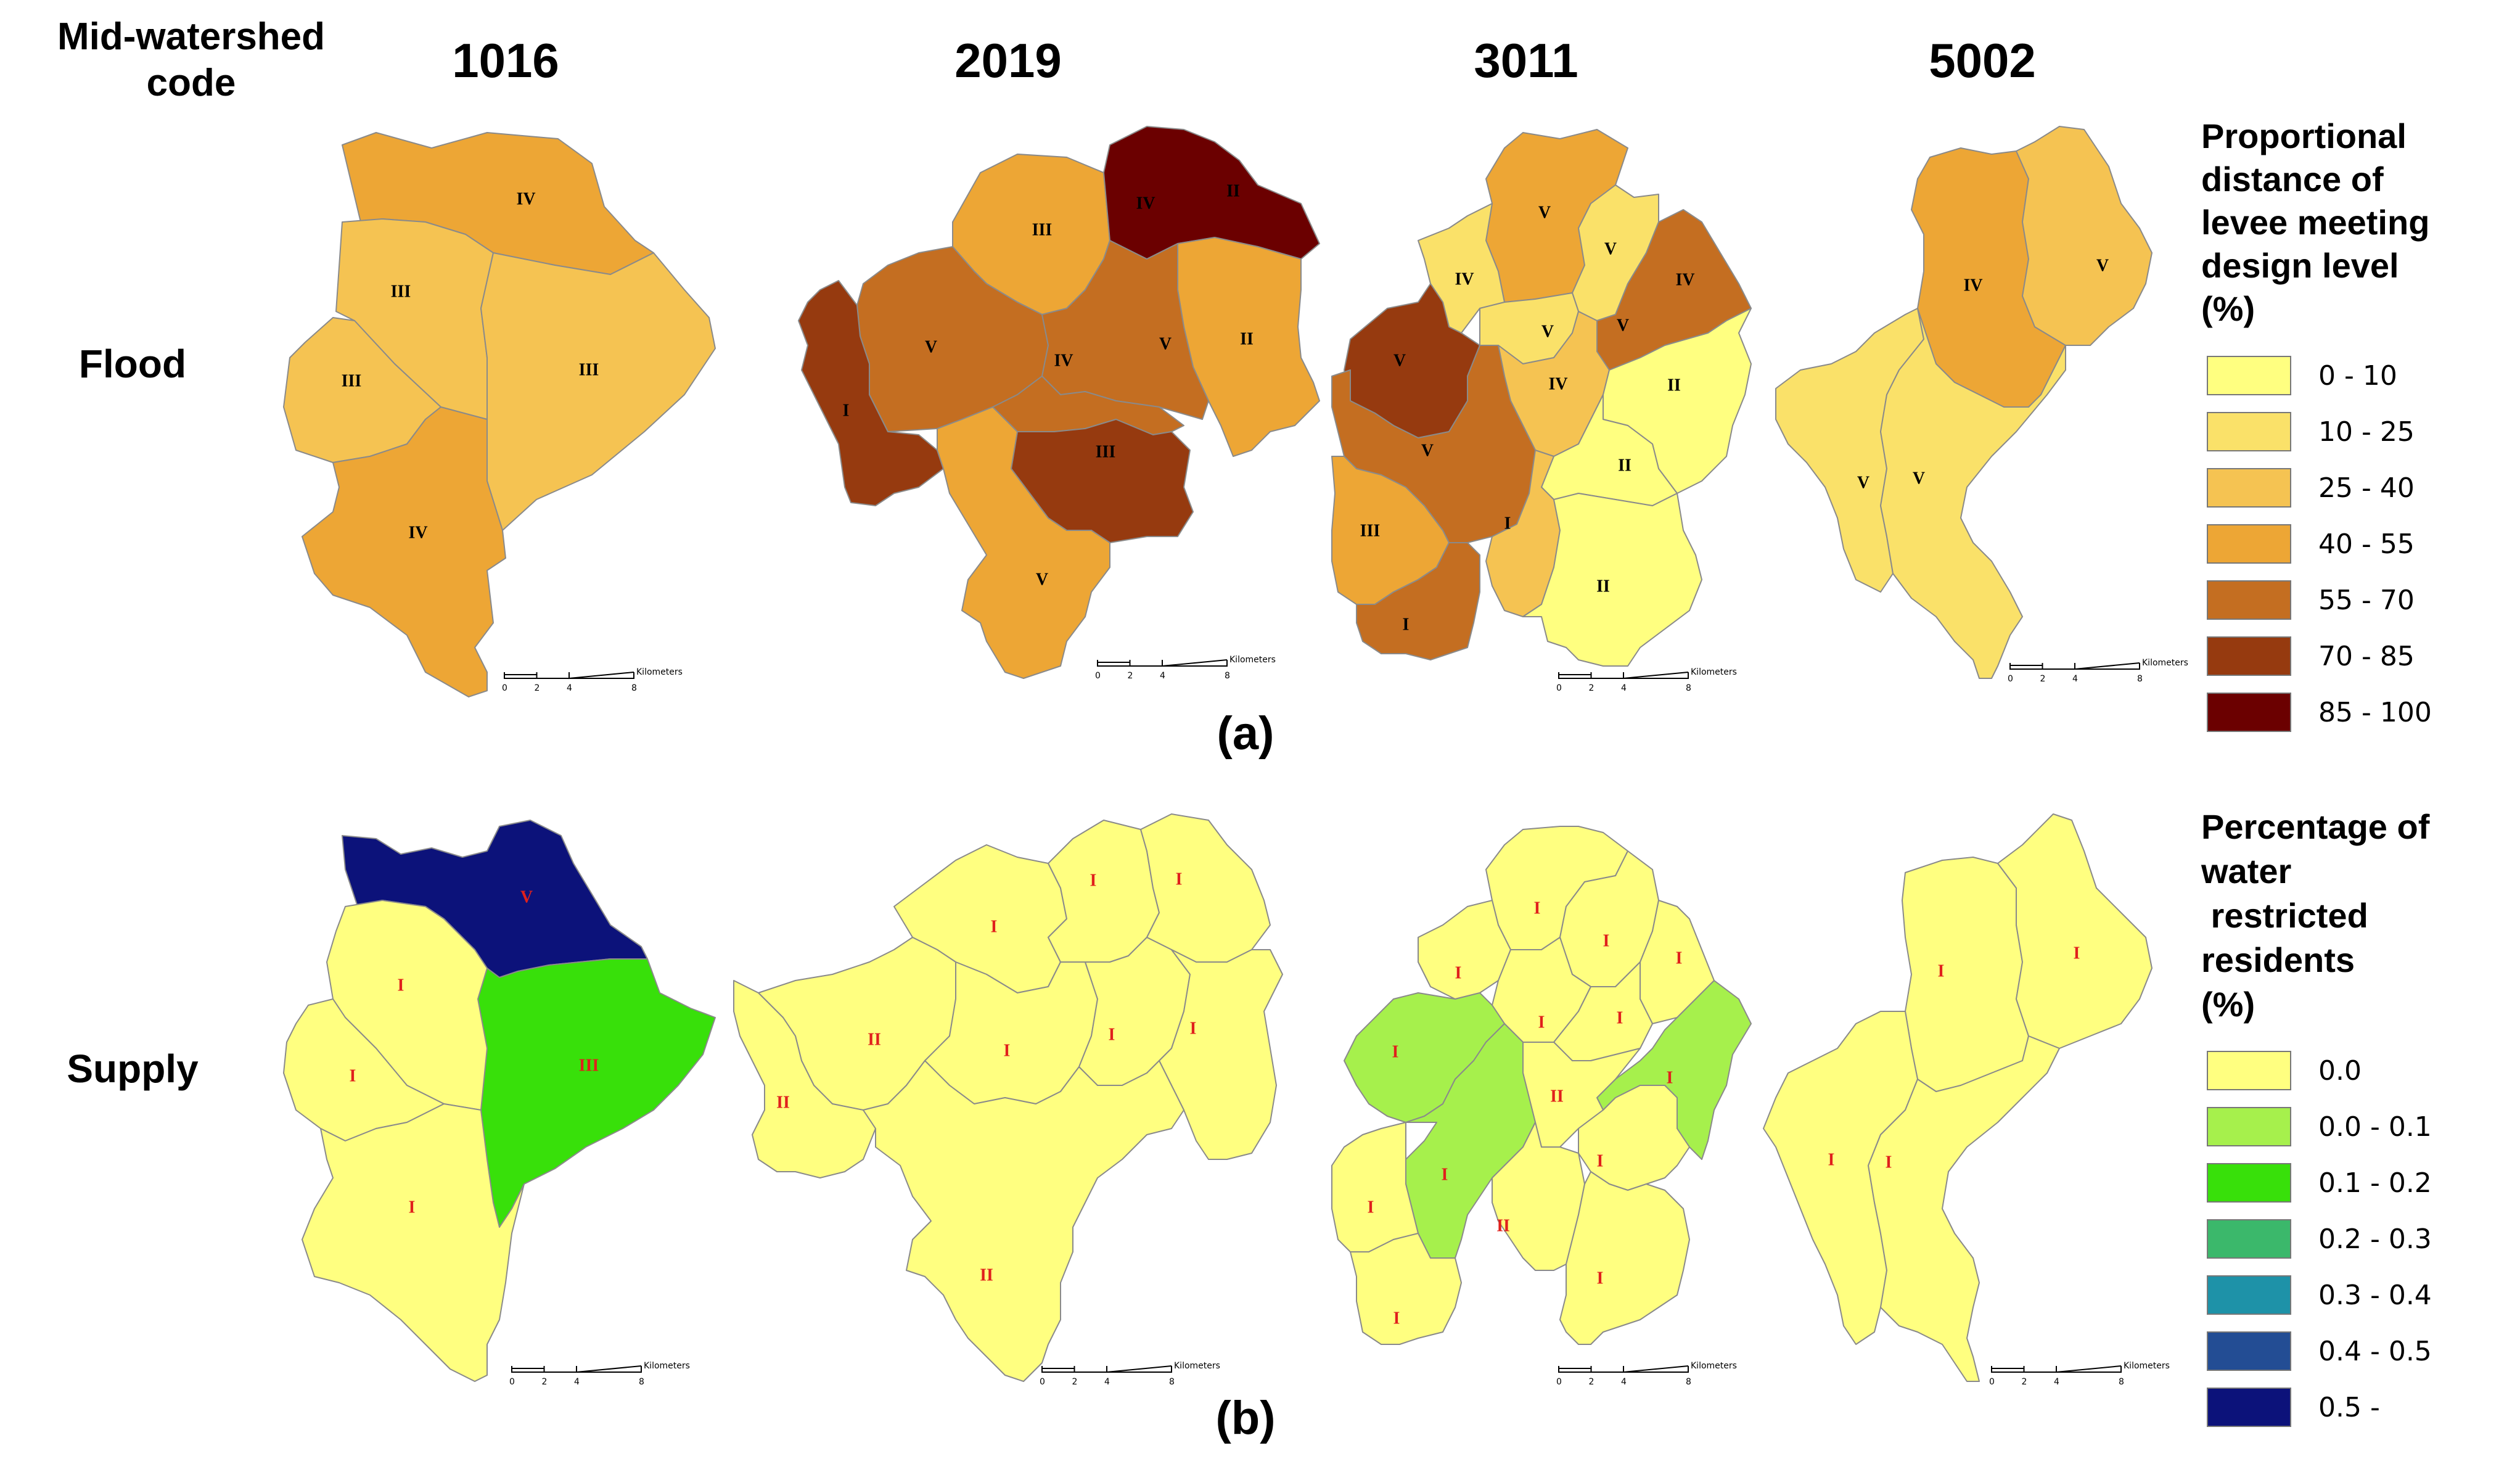  I want to click on panel-label-b: (b), so click(1245, 1418).